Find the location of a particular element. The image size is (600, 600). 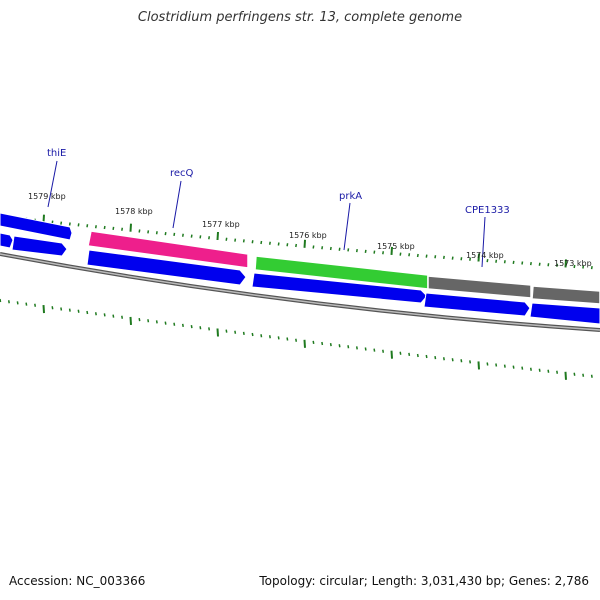

kbp-label-1577: 1577 kbp is located at coordinates (221, 224).